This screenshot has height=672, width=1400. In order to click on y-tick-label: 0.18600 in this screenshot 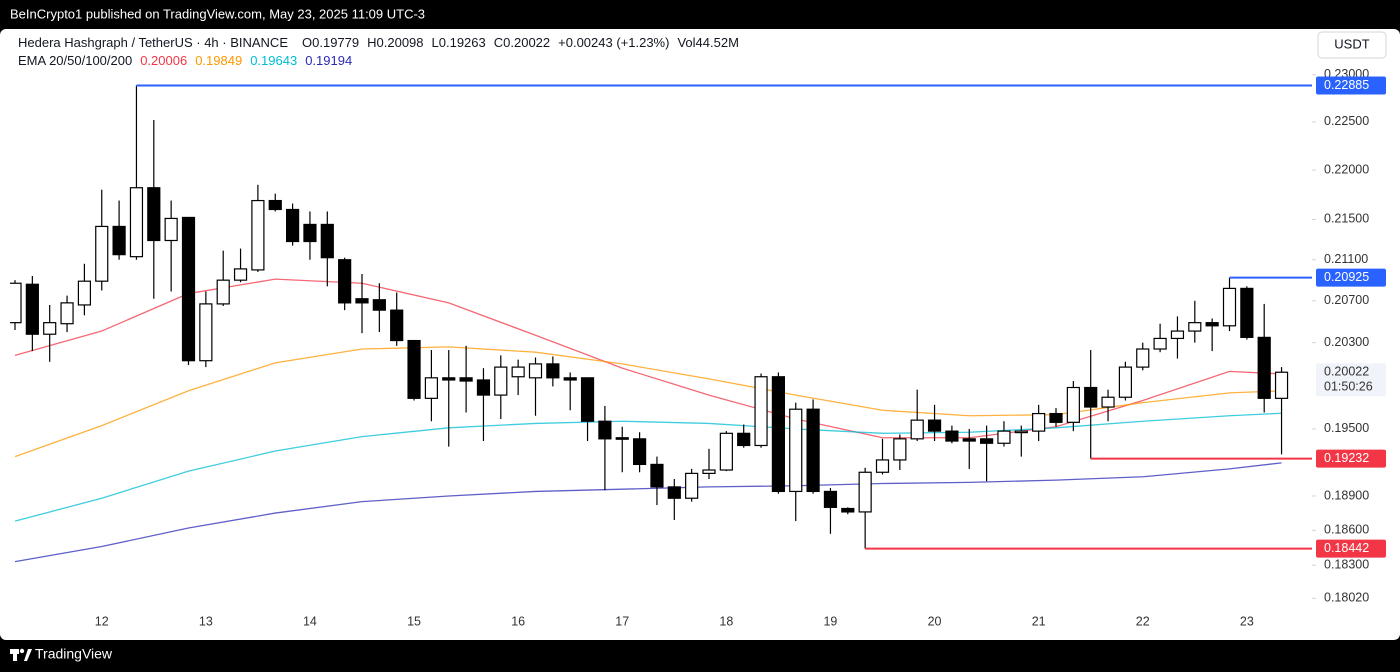, I will do `click(1346, 530)`.